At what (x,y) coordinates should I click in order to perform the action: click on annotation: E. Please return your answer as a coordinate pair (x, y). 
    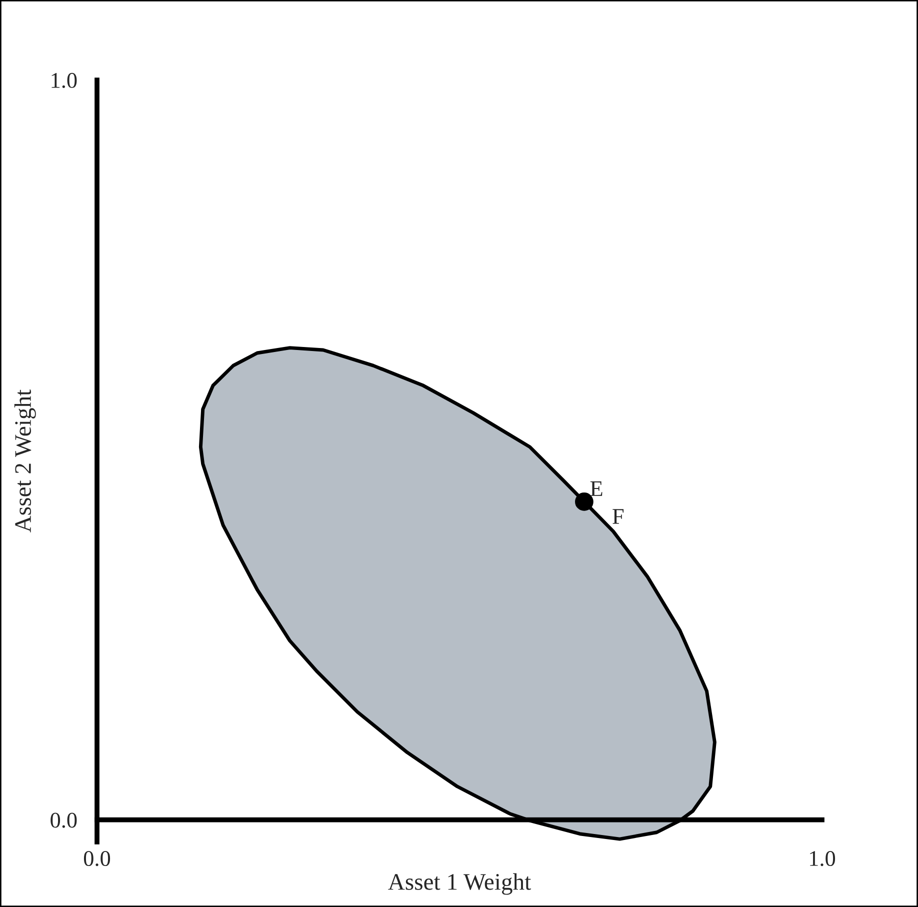
    Looking at the image, I should click on (596, 488).